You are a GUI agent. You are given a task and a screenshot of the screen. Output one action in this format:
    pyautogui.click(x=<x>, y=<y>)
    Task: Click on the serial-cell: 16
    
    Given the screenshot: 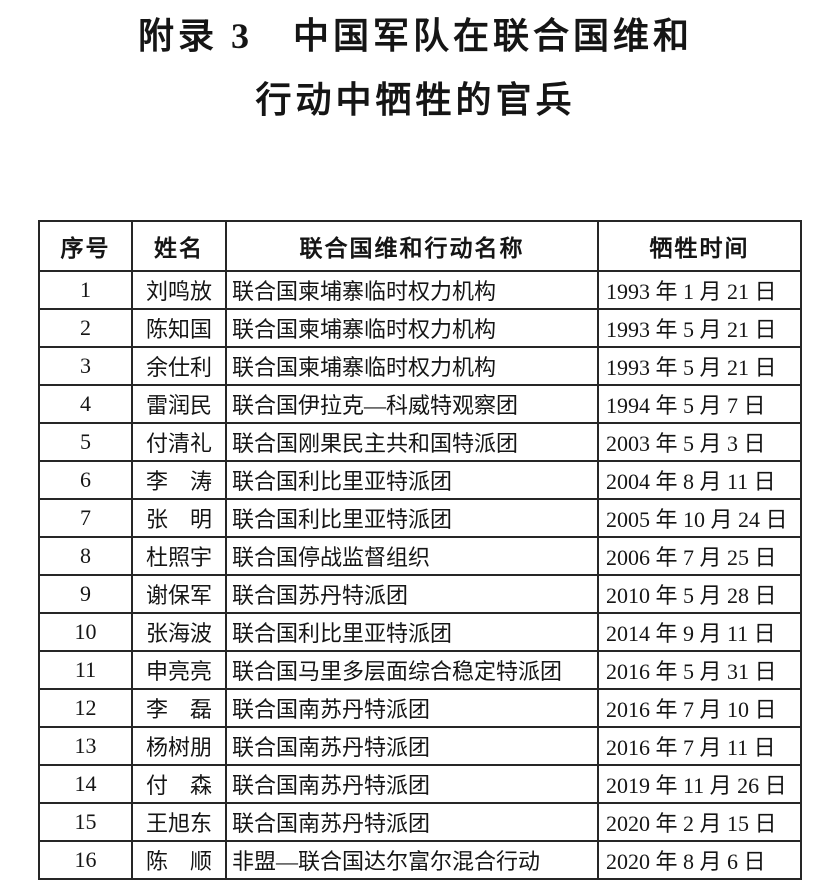 What is the action you would take?
    pyautogui.click(x=85, y=860)
    